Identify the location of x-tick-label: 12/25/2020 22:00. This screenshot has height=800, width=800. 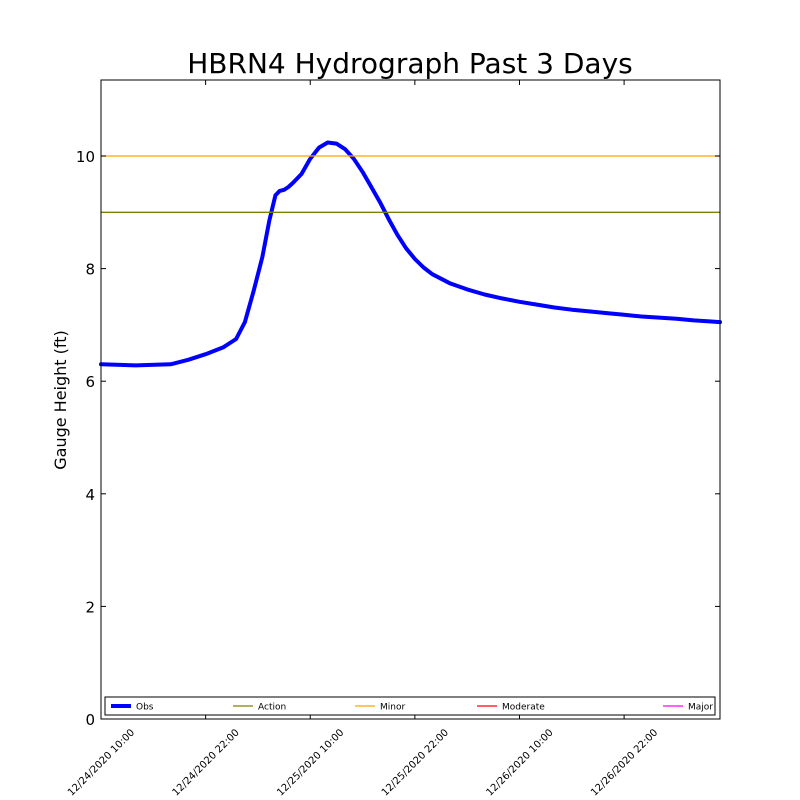
(415, 762).